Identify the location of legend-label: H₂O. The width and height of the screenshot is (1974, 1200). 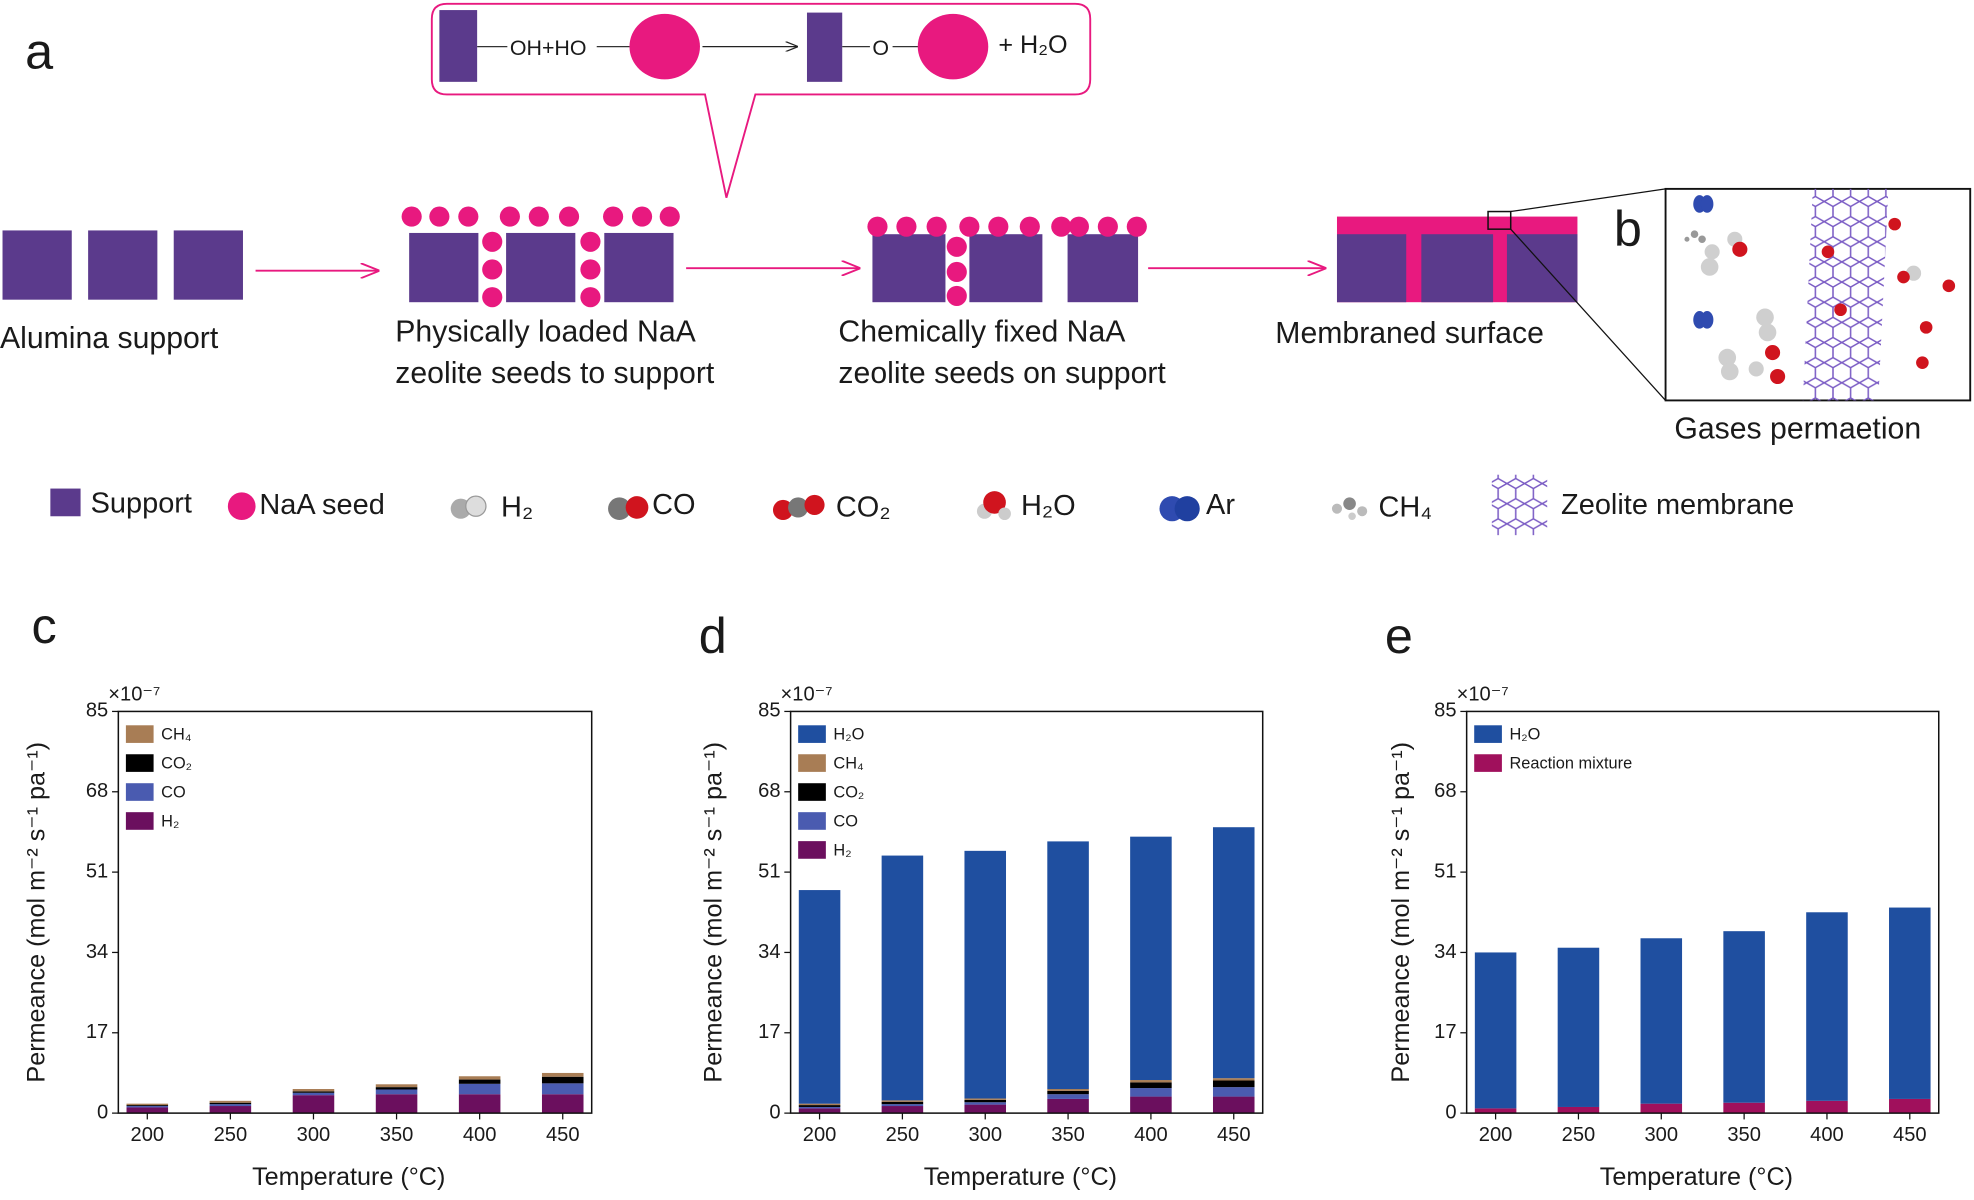
(1048, 506).